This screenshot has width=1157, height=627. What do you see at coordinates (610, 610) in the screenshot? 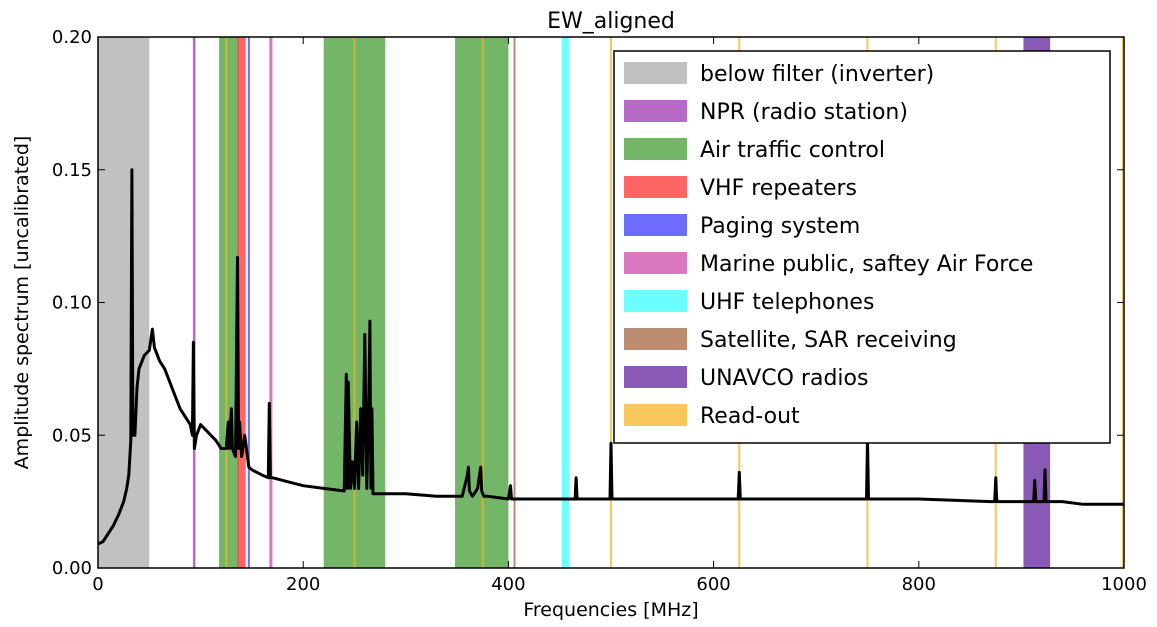
I see `x-axis-label: Frequencies [MHz]` at bounding box center [610, 610].